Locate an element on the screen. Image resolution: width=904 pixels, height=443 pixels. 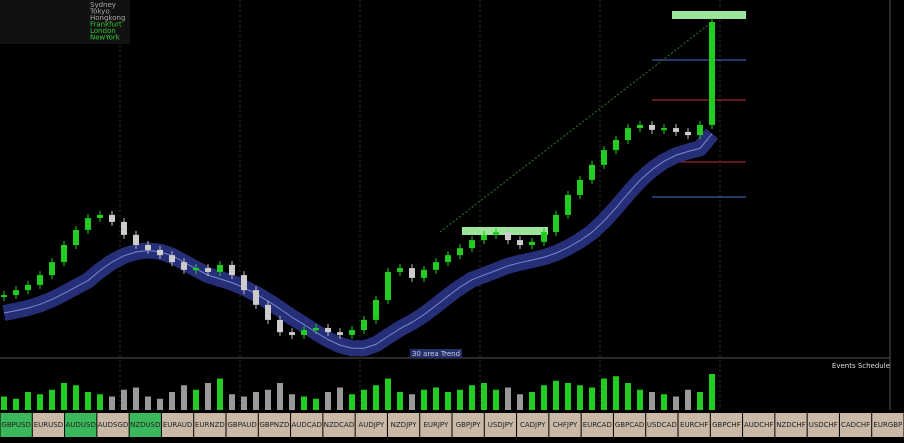
pair-tab-label: USDCHF is located at coordinates (823, 425).